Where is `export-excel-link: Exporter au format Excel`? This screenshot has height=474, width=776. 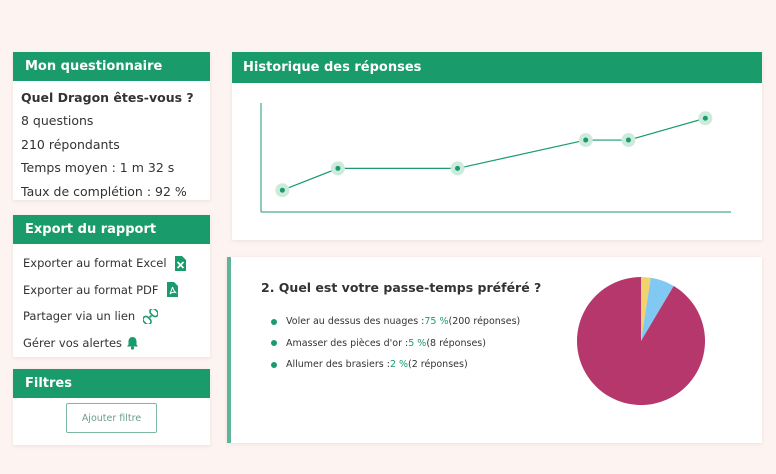 export-excel-link: Exporter au format Excel is located at coordinates (111, 263).